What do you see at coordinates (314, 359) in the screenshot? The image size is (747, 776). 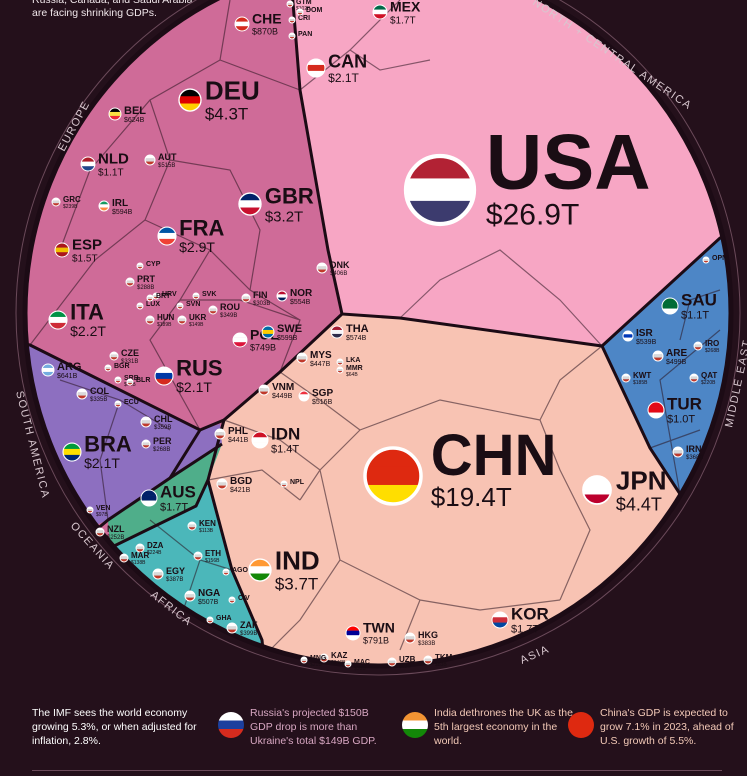 I see `country-mys: MYS$447B` at bounding box center [314, 359].